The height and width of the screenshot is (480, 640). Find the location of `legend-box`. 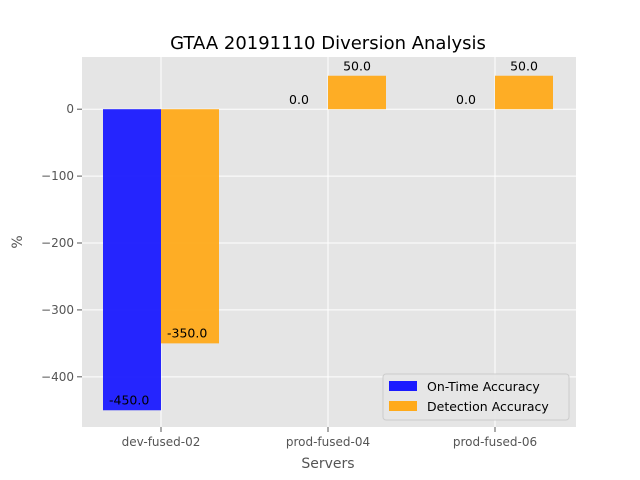

legend-box is located at coordinates (476, 397).